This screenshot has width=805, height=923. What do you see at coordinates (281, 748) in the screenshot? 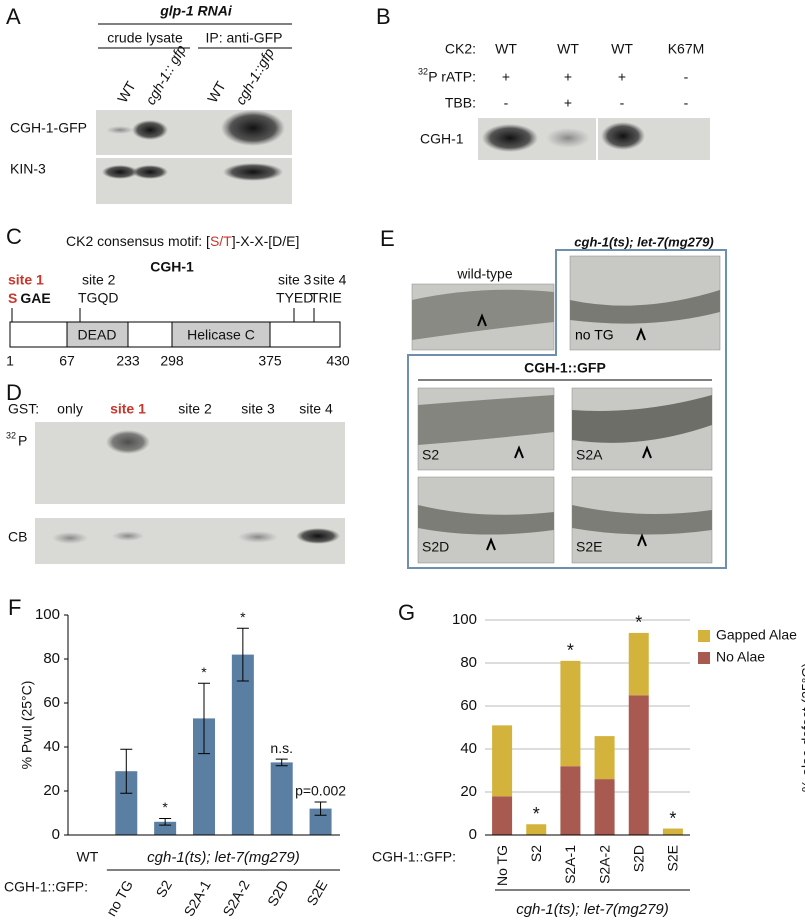
I see `annotation: n.s.` at bounding box center [281, 748].